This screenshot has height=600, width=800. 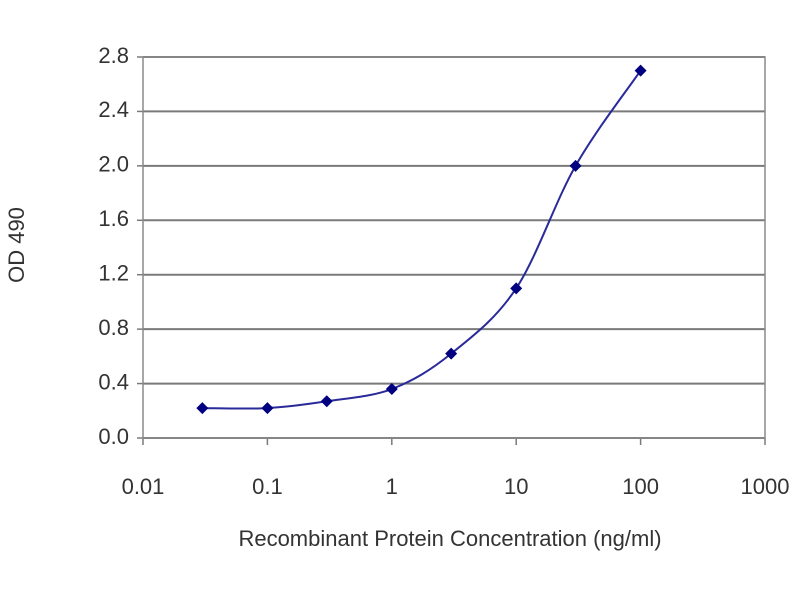 I want to click on y-tick-label: 0.8, so click(x=113, y=327).